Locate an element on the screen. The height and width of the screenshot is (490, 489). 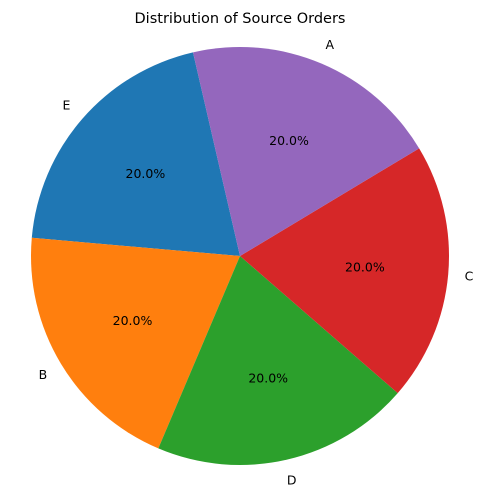
slice-label-c: C is located at coordinates (469, 276).